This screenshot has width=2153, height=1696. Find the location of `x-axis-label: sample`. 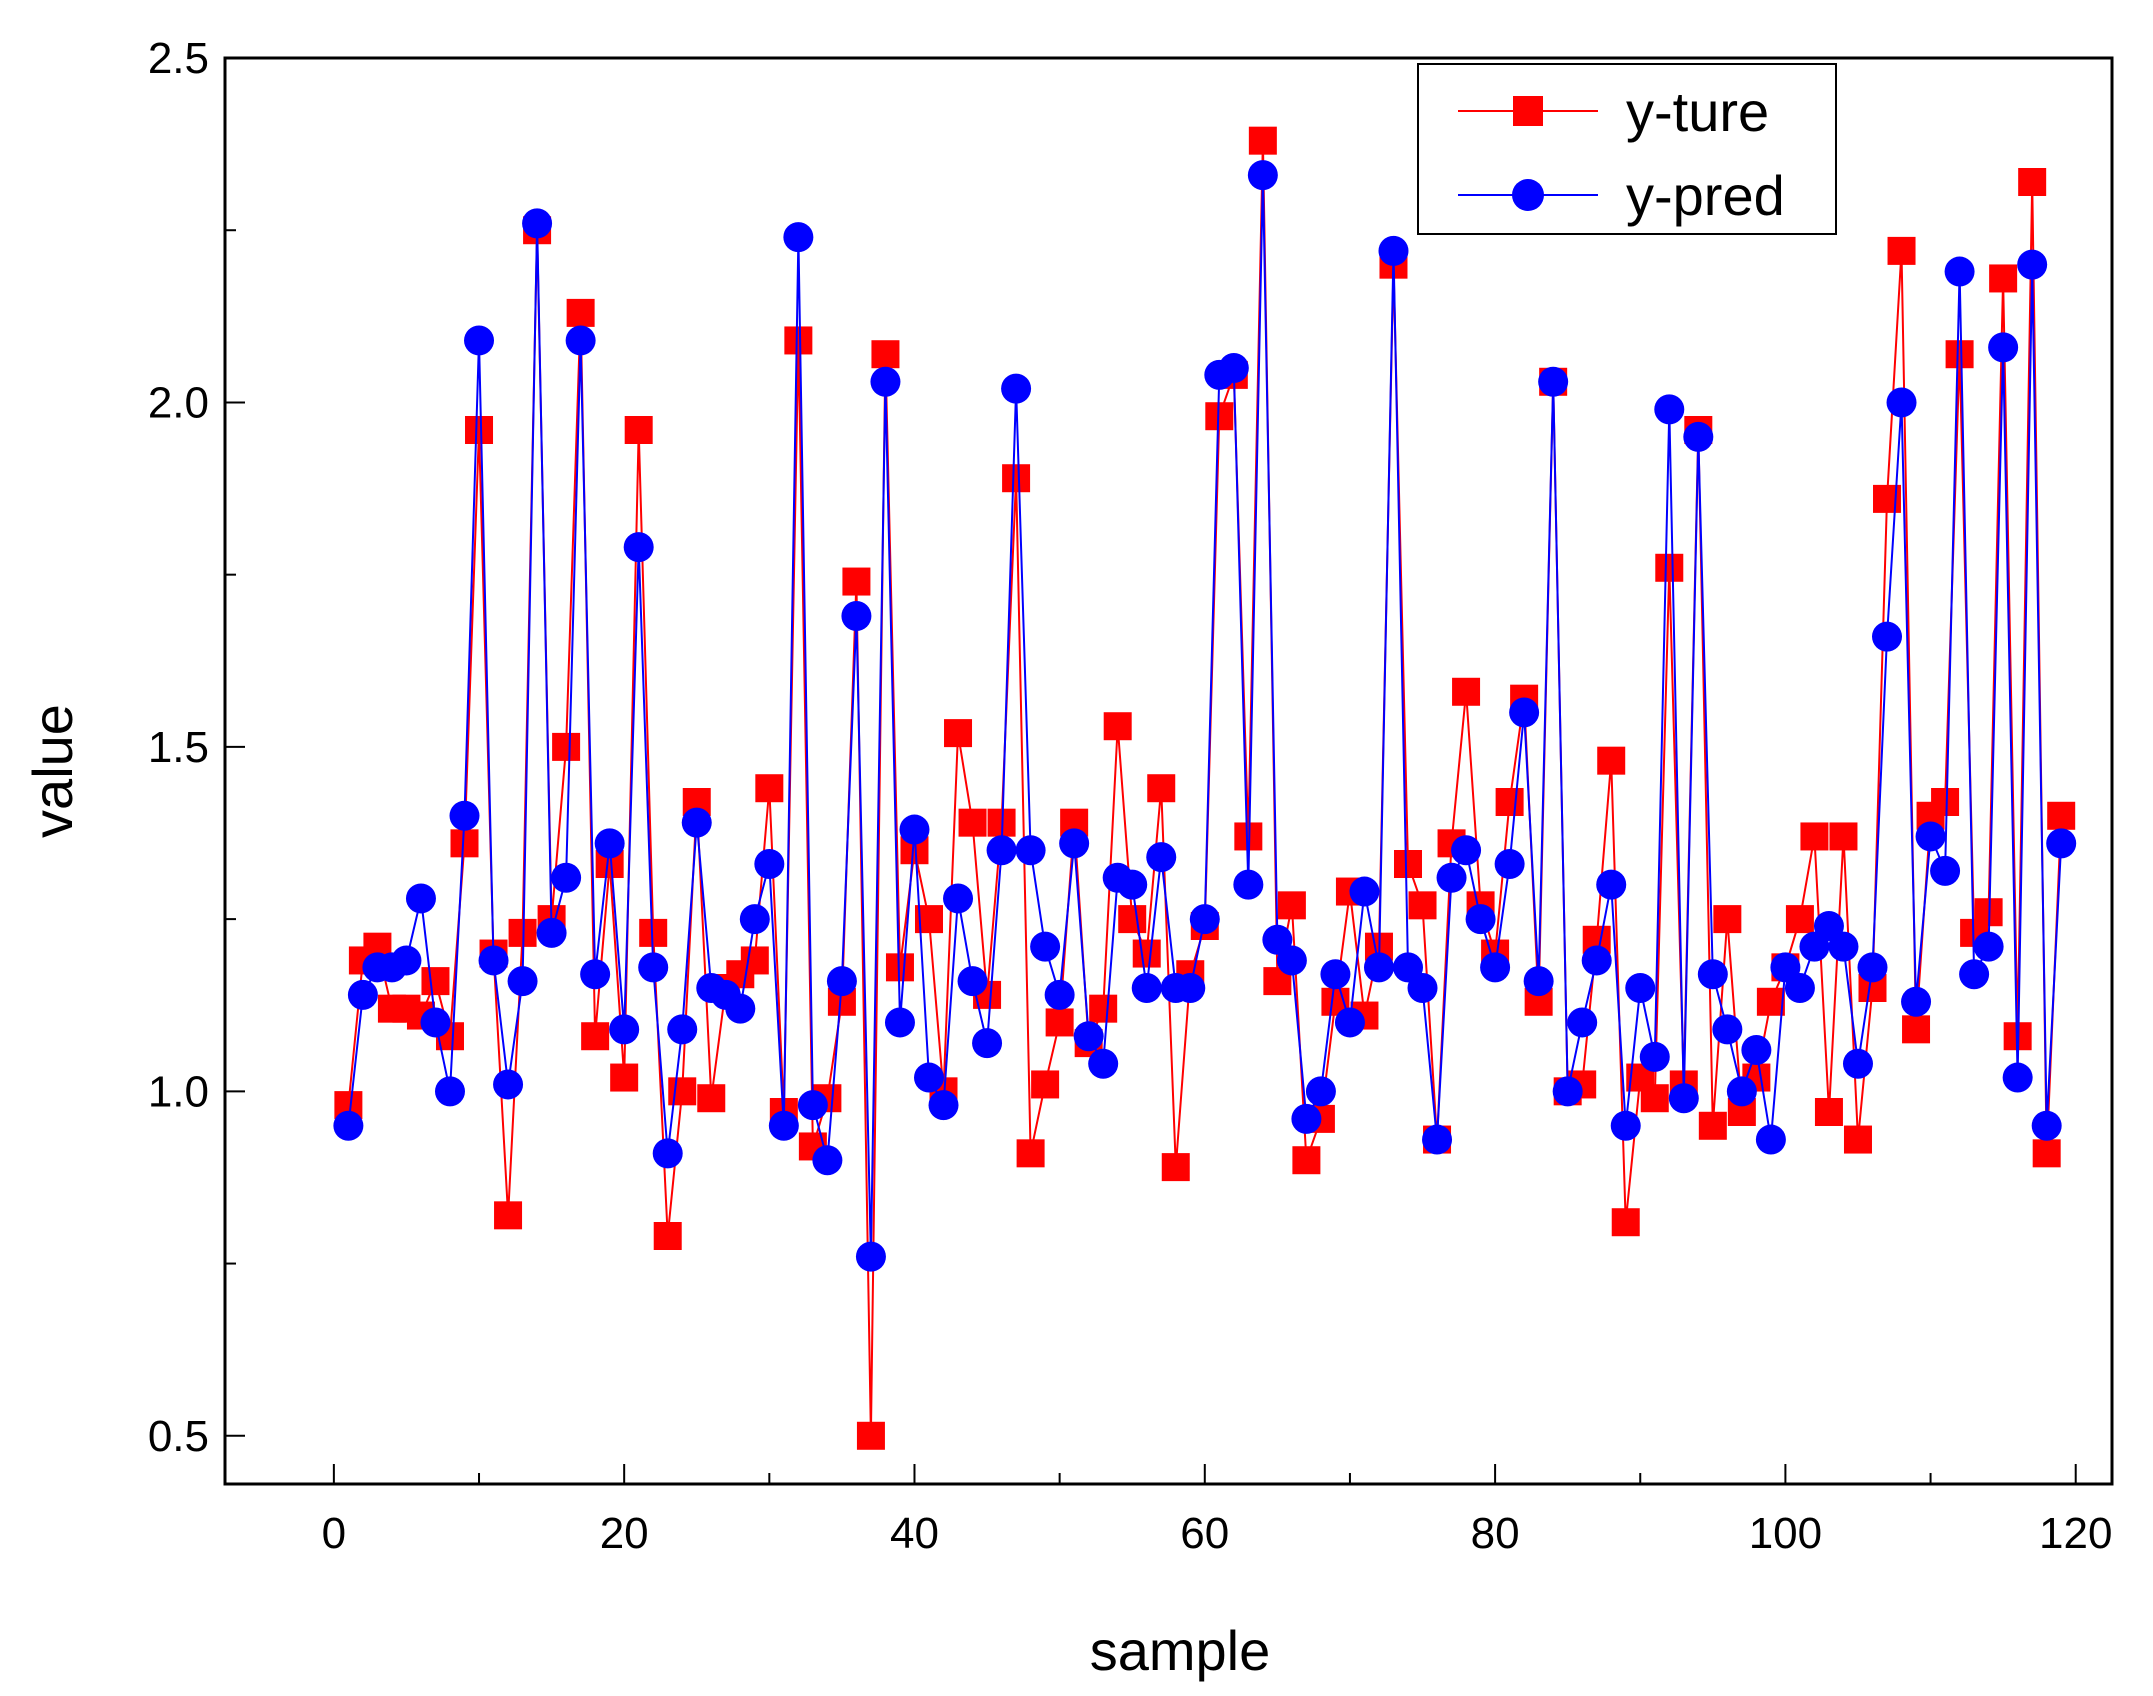

x-axis-label: sample is located at coordinates (1180, 1650).